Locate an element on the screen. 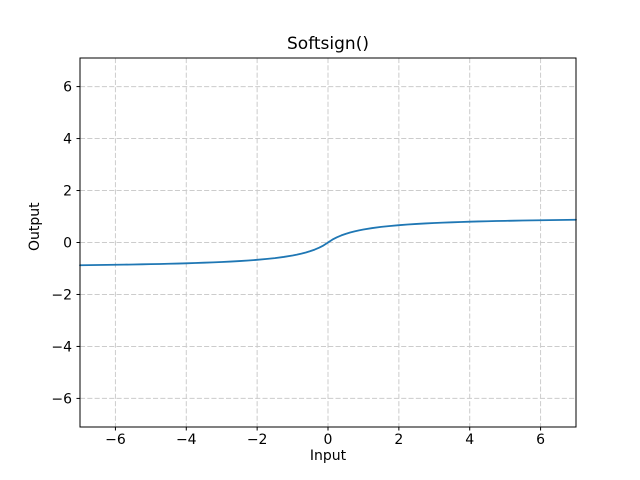 The width and height of the screenshot is (640, 480). x-axis-label: Input is located at coordinates (328, 456).